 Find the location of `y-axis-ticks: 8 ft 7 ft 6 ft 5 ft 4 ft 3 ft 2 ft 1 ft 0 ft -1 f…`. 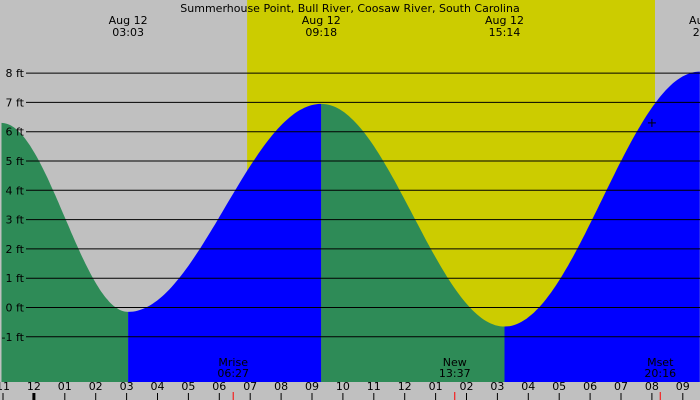

y-axis-ticks: 8 ft 7 ft 6 ft 5 ft 4 ft 3 ft 2 ft 1 ft 0 ft -1 f… is located at coordinates (13, 205).